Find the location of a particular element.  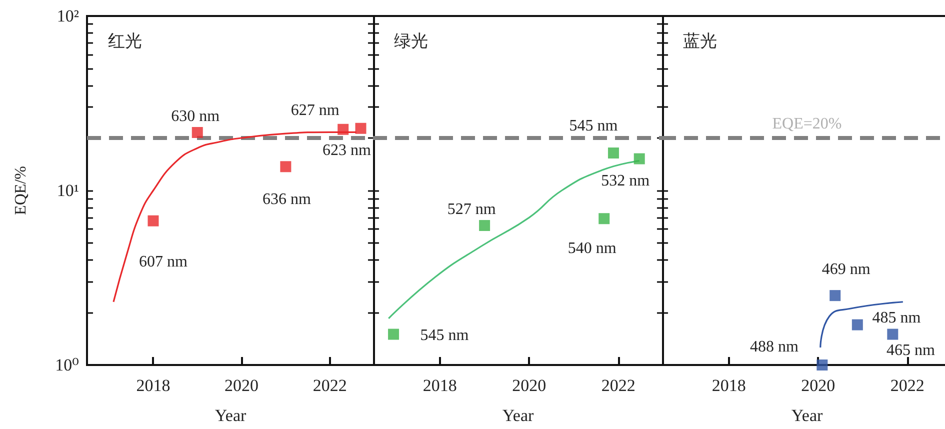

text: 绿光 is located at coordinates (411, 42).